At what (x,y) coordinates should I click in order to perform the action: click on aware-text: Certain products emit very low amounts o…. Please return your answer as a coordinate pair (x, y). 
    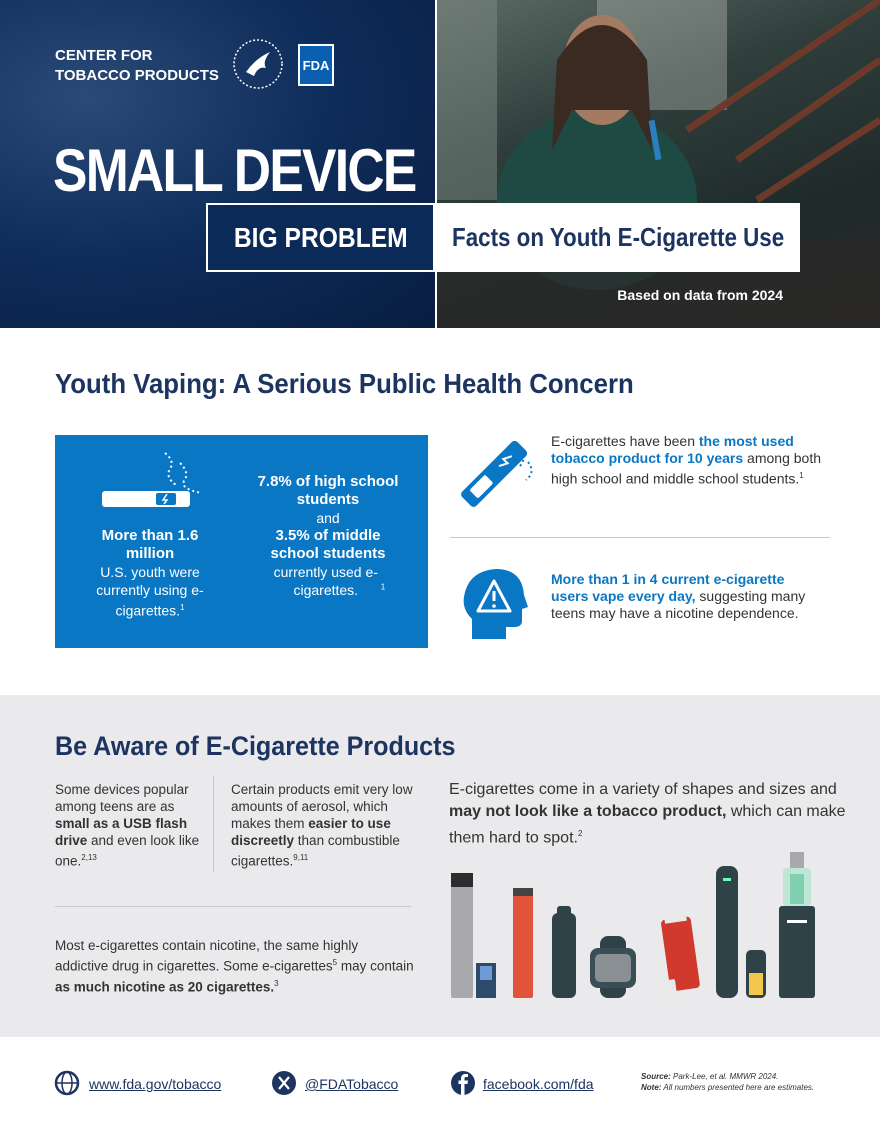
    Looking at the image, I should click on (322, 806).